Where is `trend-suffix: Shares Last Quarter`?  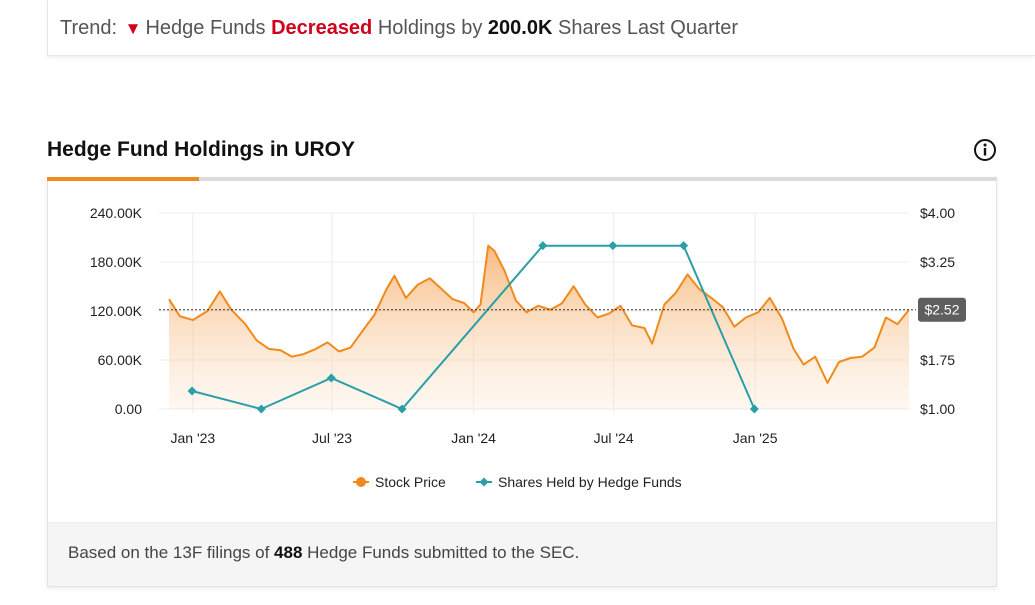 trend-suffix: Shares Last Quarter is located at coordinates (648, 28).